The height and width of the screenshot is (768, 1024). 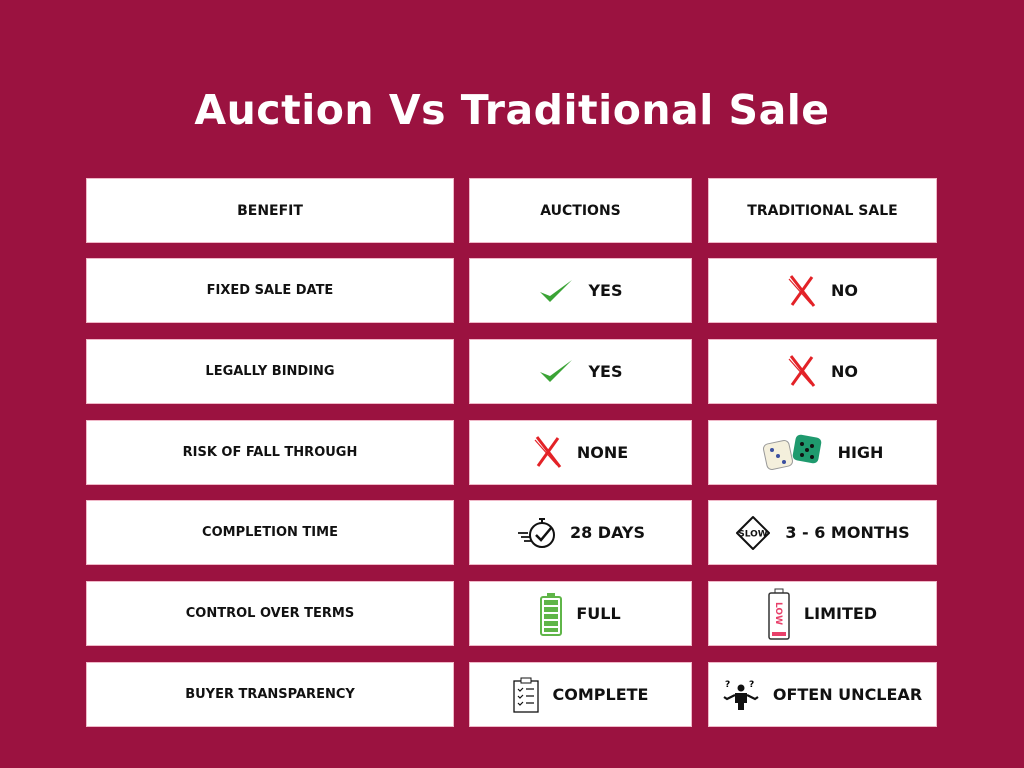 I want to click on confused-person-icon: ??, so click(x=741, y=695).